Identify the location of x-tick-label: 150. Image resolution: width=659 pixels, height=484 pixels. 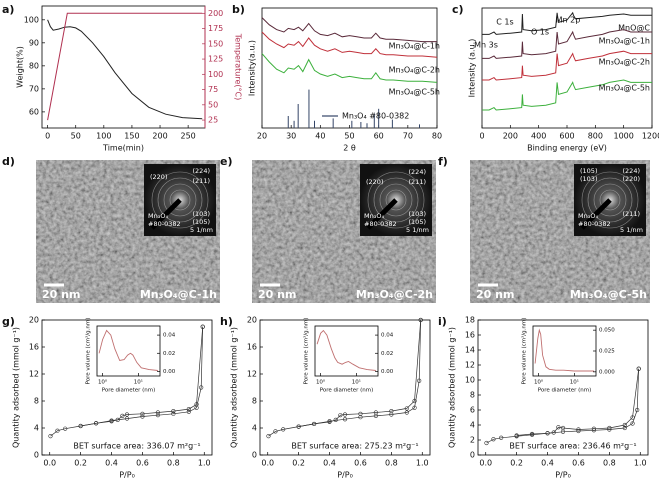
(131, 136).